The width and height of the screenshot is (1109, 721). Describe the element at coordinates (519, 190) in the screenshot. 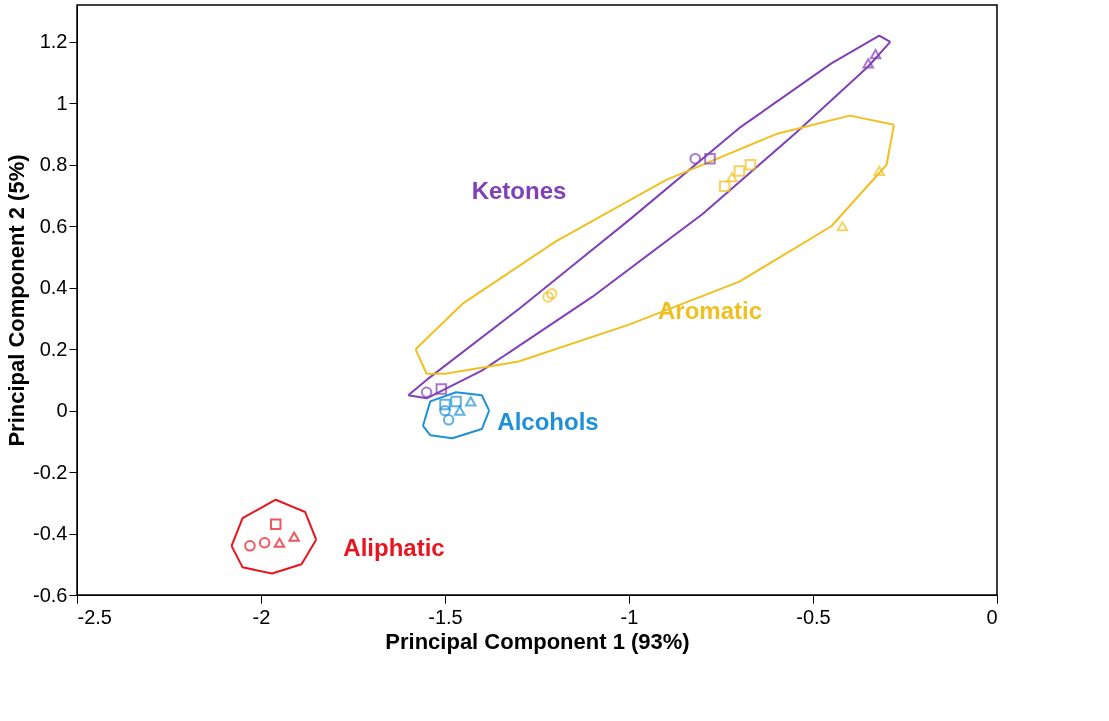

I see `annotation: Ketones` at that location.